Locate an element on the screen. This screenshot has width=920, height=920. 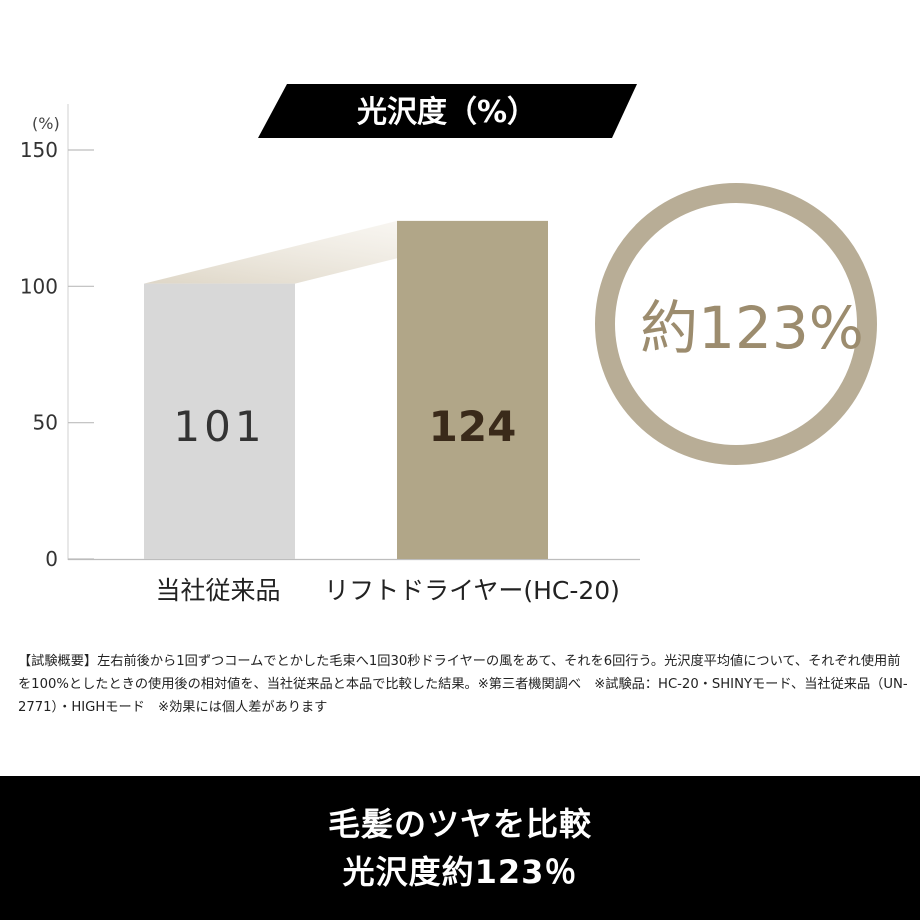
highlight-ring is located at coordinates (736, 324).